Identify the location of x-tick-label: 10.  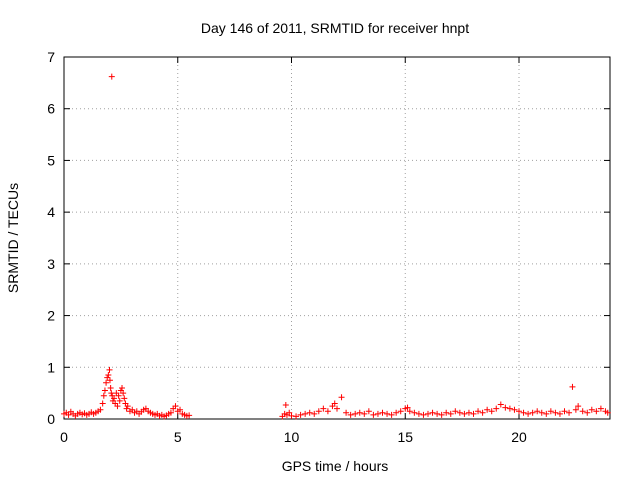
(292, 437).